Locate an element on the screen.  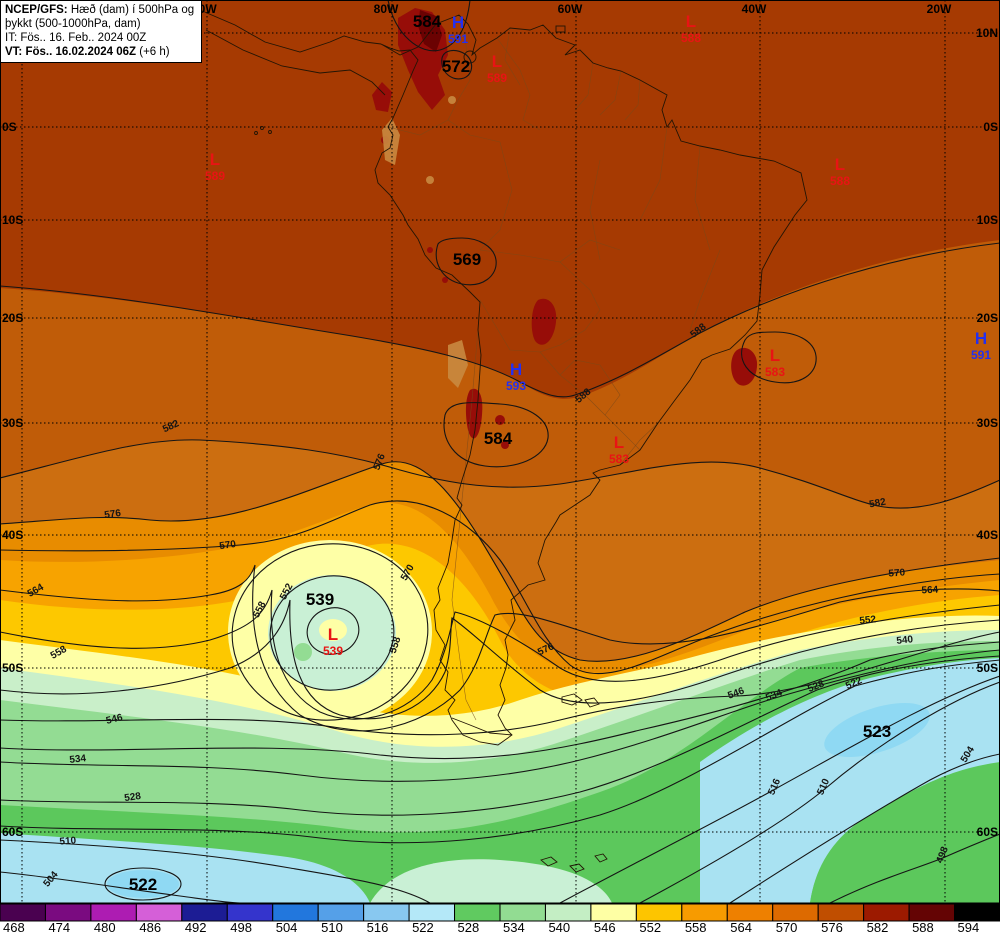
height-label: 539 is located at coordinates (320, 599).